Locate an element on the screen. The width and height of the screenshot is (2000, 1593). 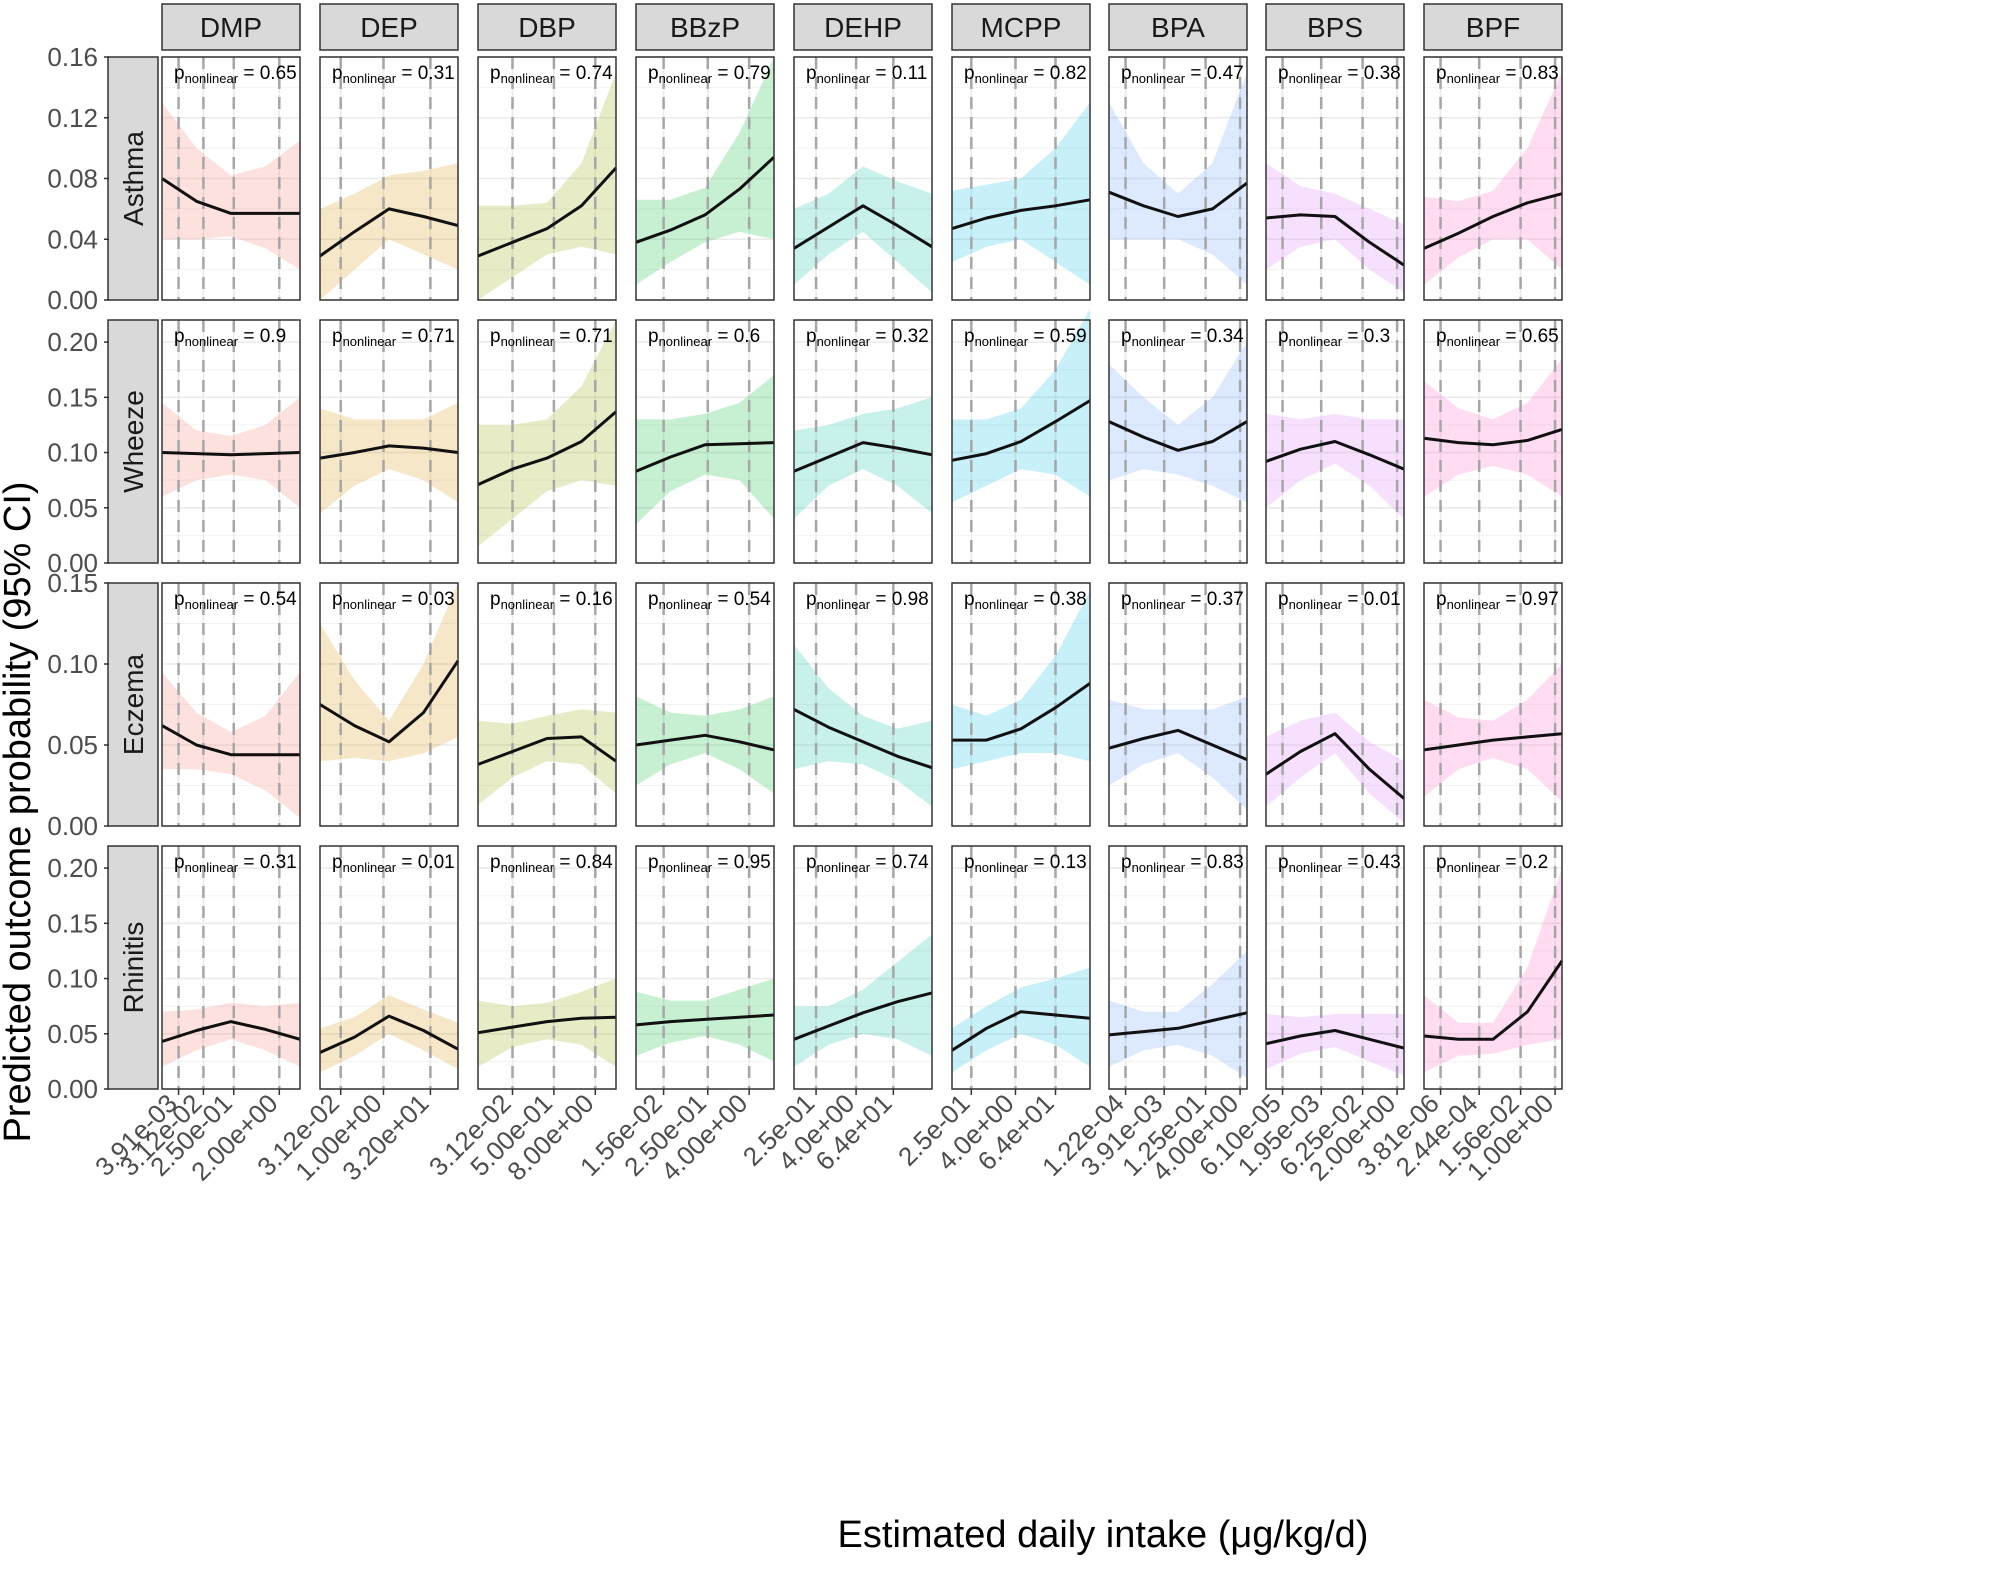
strip-label: BPA is located at coordinates (1178, 27).